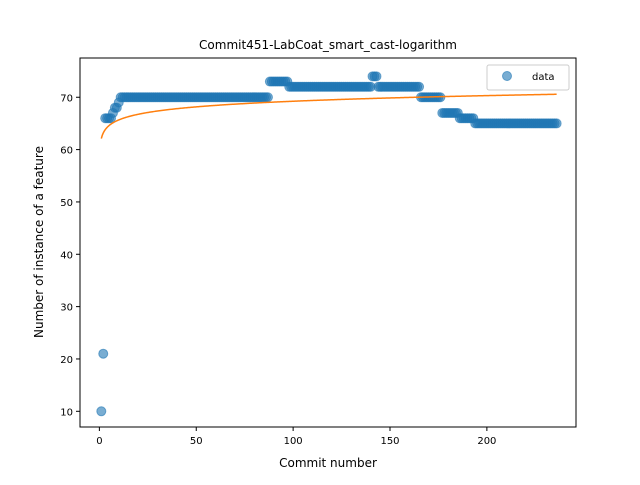  Describe the element at coordinates (39, 242) in the screenshot. I see `y-axis-label: Number of instance of a feature` at that location.